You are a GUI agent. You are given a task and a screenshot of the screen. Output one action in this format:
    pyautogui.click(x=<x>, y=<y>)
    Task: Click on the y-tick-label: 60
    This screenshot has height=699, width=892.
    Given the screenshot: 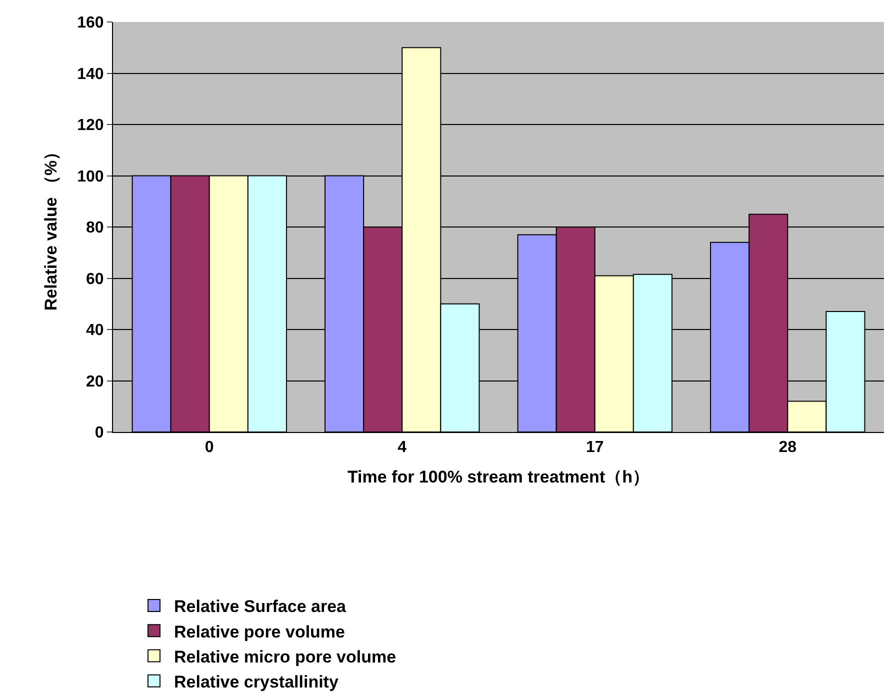 What is the action you would take?
    pyautogui.click(x=95, y=279)
    